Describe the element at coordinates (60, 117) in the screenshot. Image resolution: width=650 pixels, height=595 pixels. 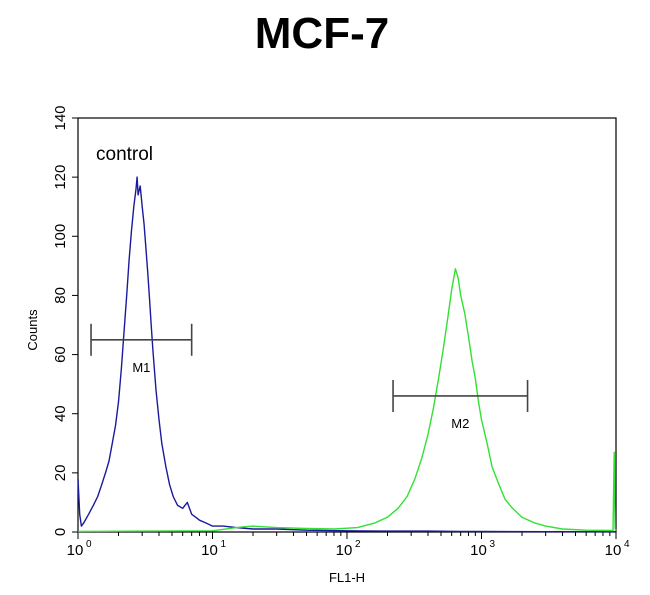
I see `y-tick-label: 140` at that location.